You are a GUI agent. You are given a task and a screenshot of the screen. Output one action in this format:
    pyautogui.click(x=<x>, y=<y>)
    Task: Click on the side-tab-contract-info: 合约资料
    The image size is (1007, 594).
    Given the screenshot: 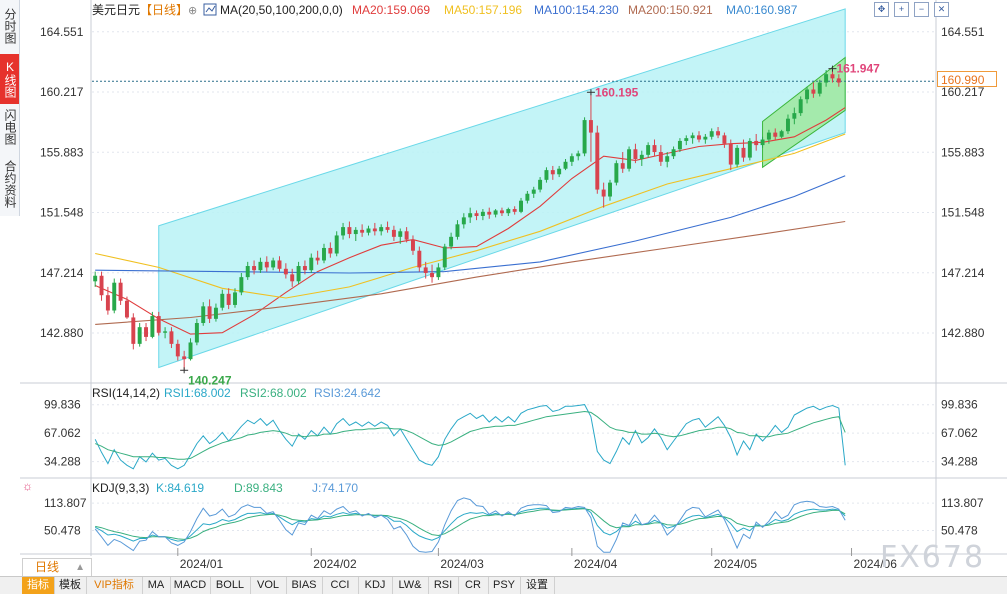 What is the action you would take?
    pyautogui.click(x=10, y=184)
    